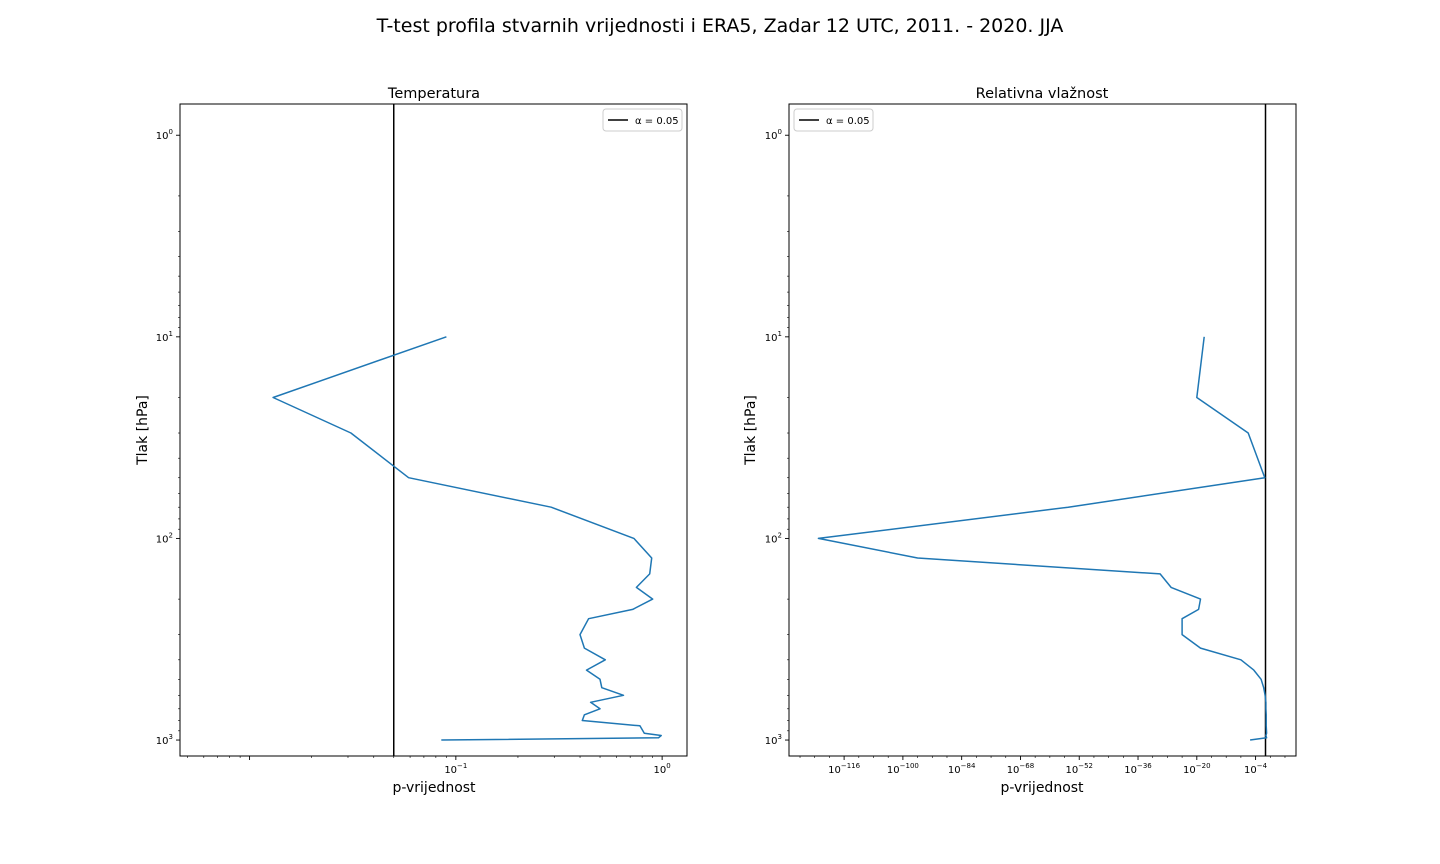 Image resolution: width=1440 pixels, height=864 pixels. I want to click on humidity-legend-label: α = 0.05, so click(848, 121).